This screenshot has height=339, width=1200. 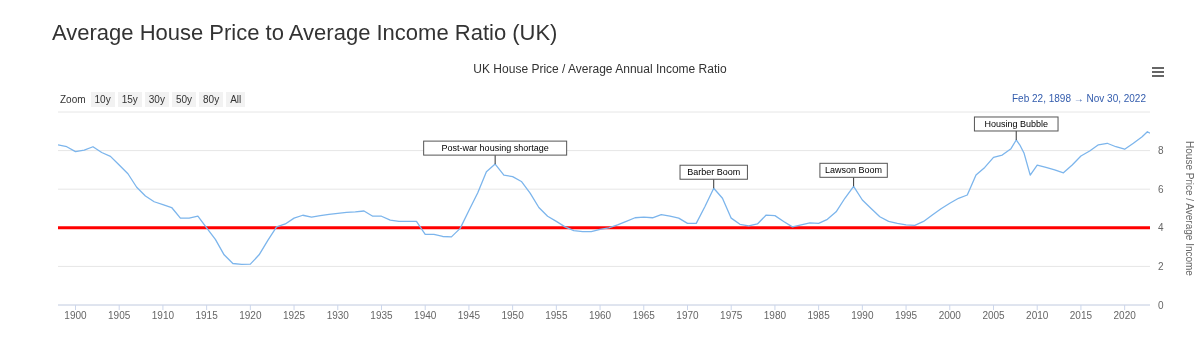 I want to click on x-tick-label: 1975, so click(x=731, y=316).